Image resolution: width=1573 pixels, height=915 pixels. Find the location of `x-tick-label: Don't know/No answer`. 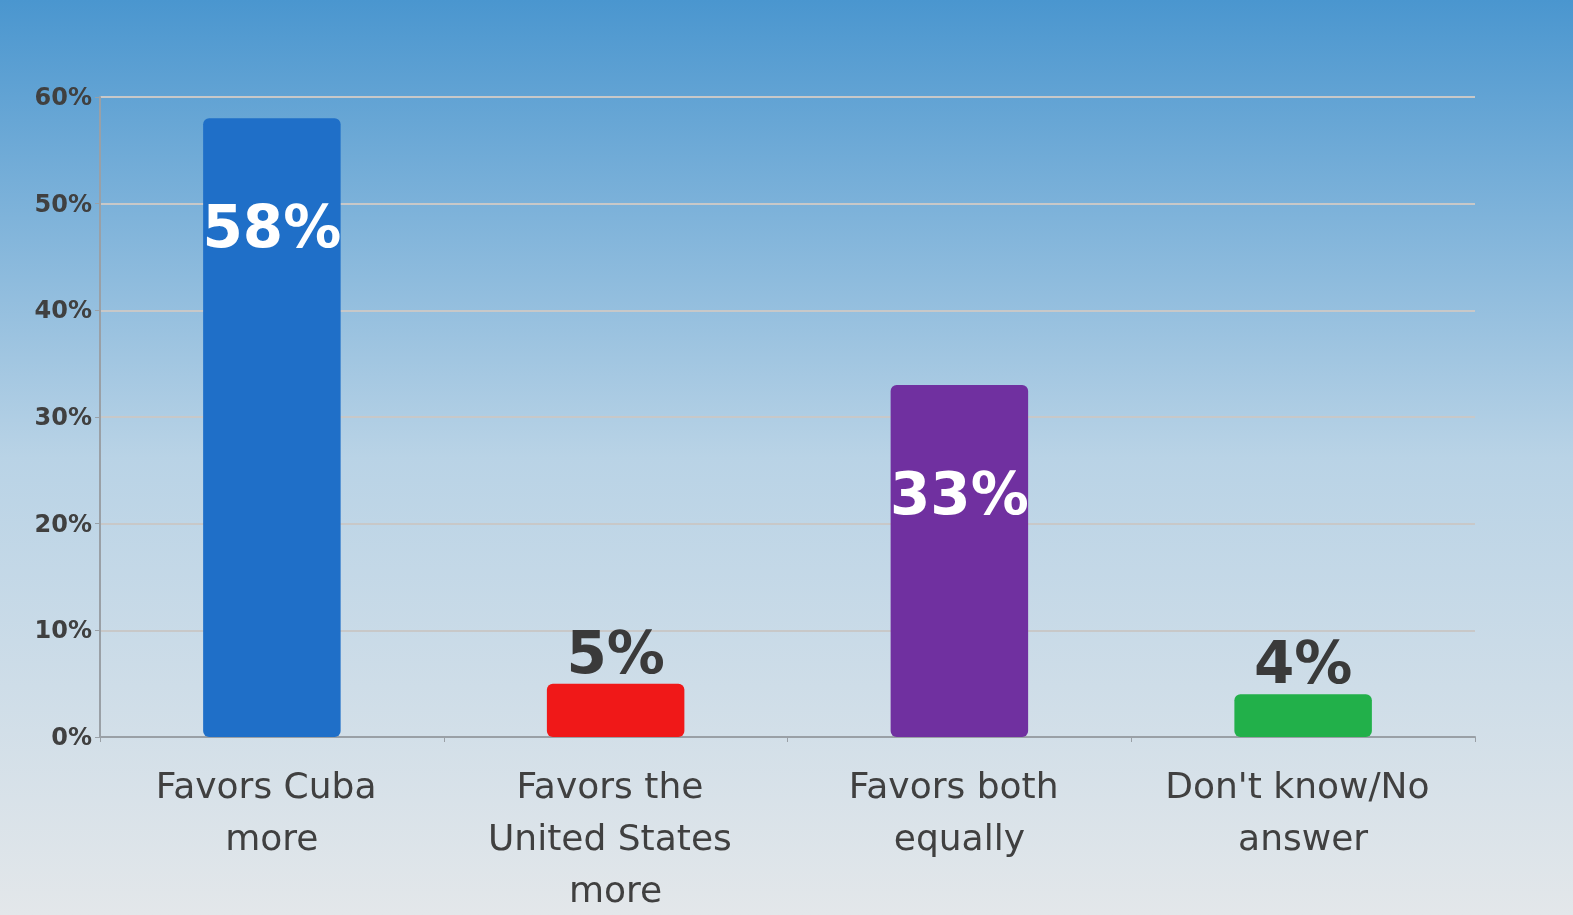

x-tick-label: Don't know/No answer is located at coordinates (1303, 811).